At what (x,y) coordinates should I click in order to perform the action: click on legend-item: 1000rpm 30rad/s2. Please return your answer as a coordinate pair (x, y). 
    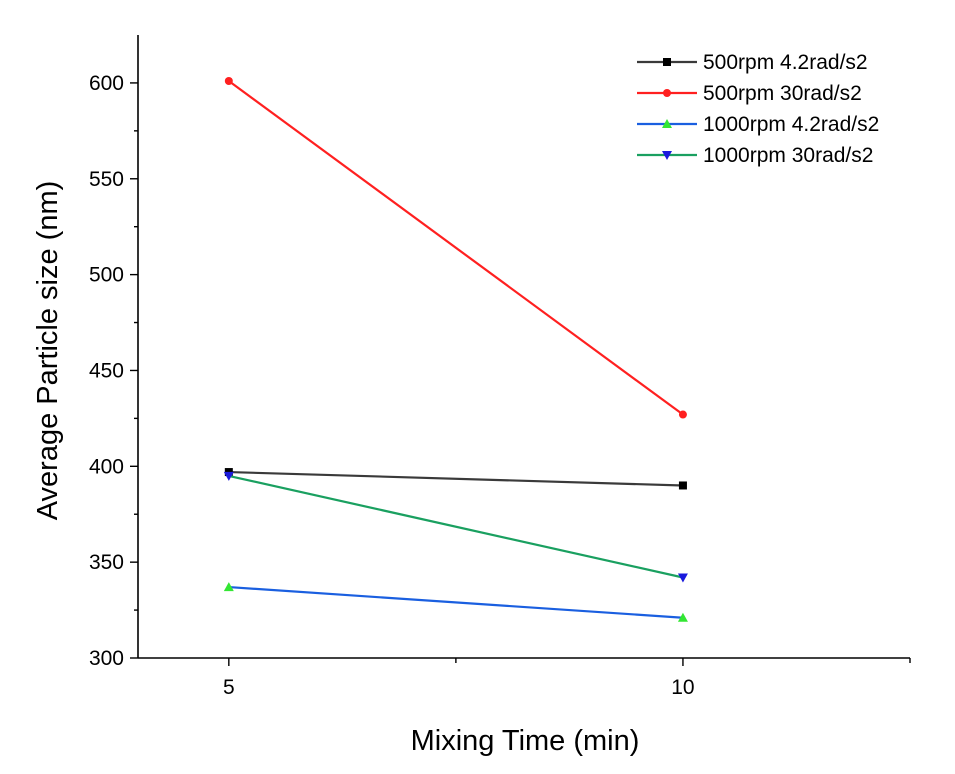
    Looking at the image, I should click on (755, 155).